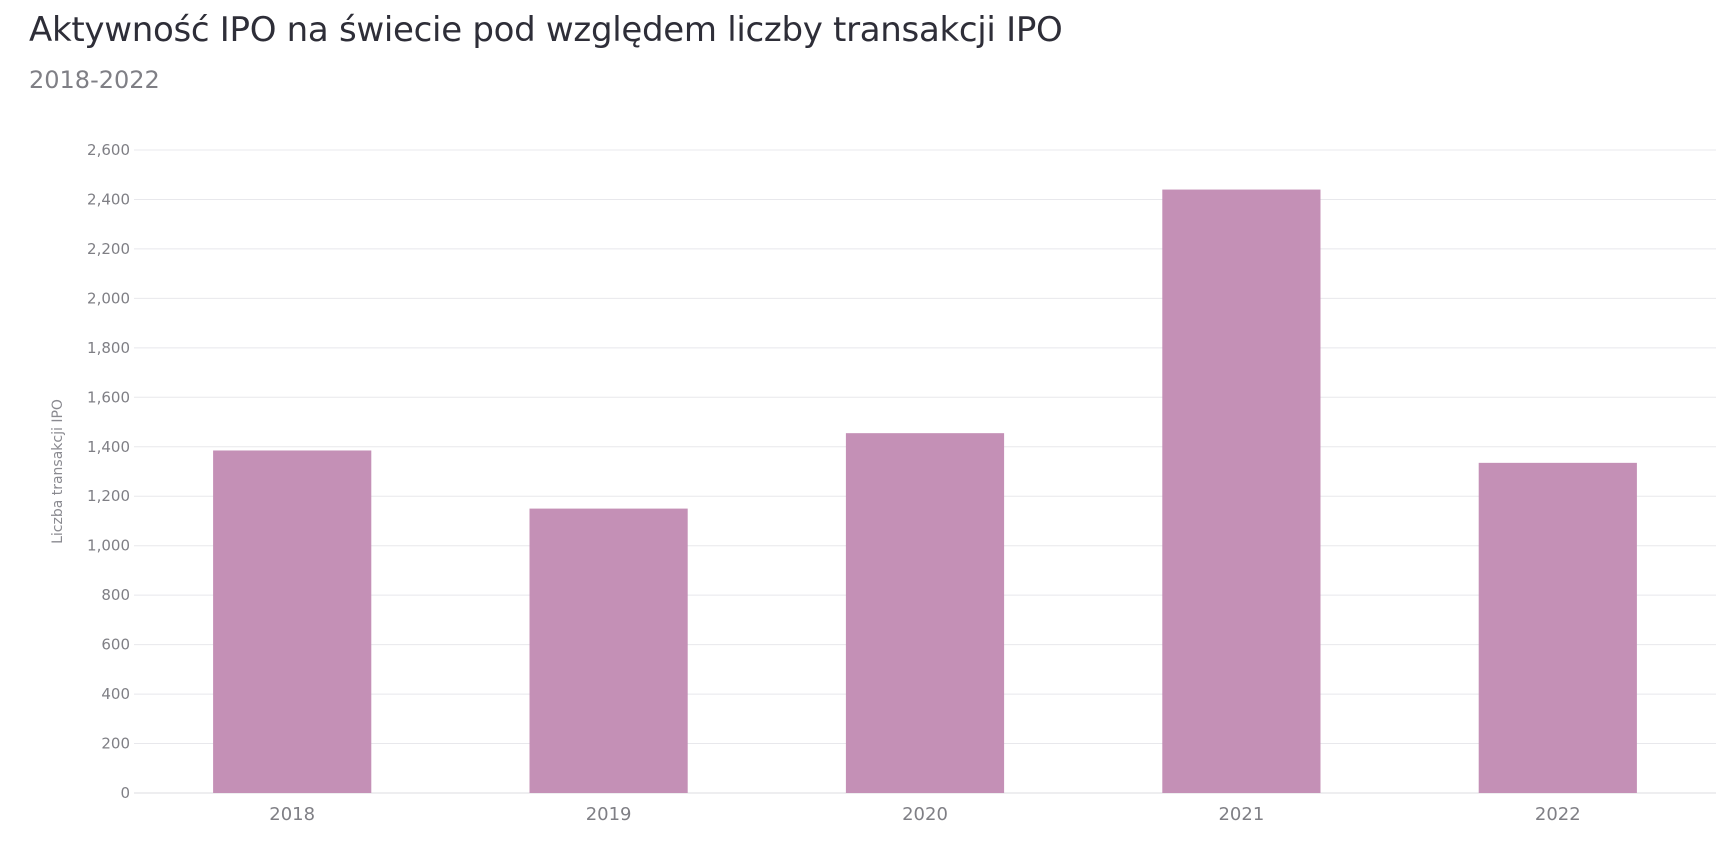  Describe the element at coordinates (108, 298) in the screenshot. I see `y-tick-label: 2,000` at that location.